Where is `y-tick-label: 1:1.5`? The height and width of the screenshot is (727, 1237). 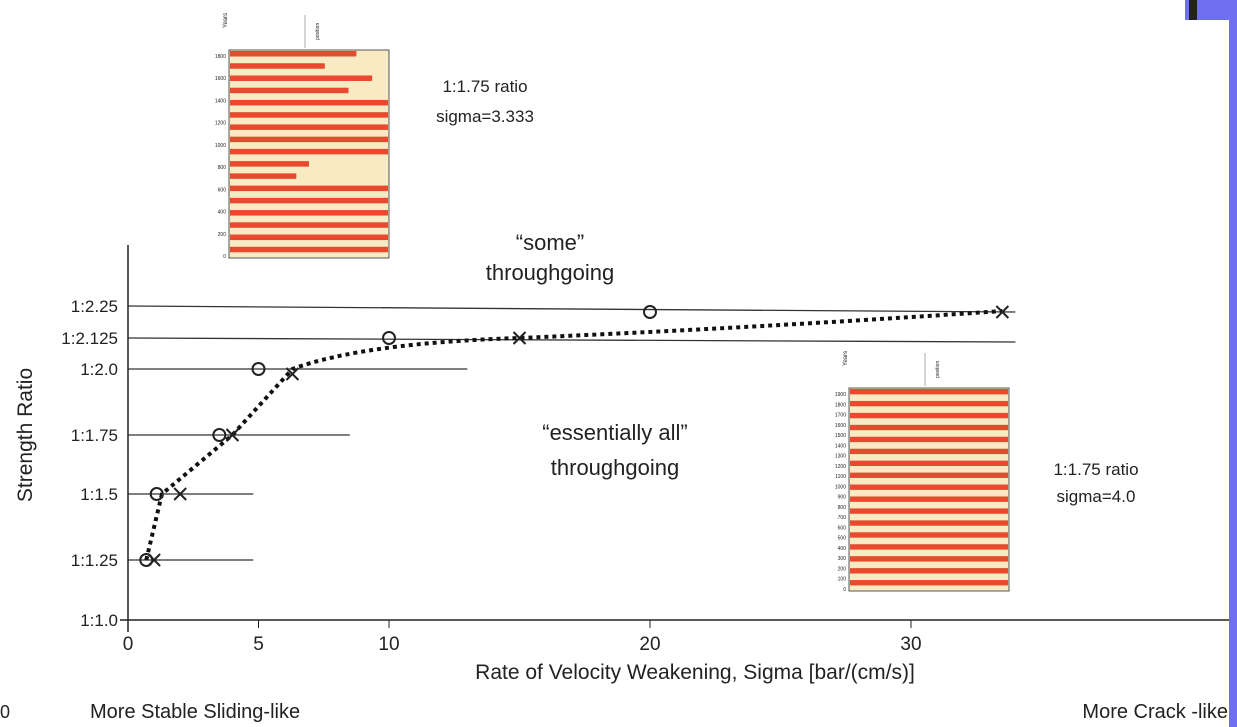 y-tick-label: 1:1.5 is located at coordinates (99, 494).